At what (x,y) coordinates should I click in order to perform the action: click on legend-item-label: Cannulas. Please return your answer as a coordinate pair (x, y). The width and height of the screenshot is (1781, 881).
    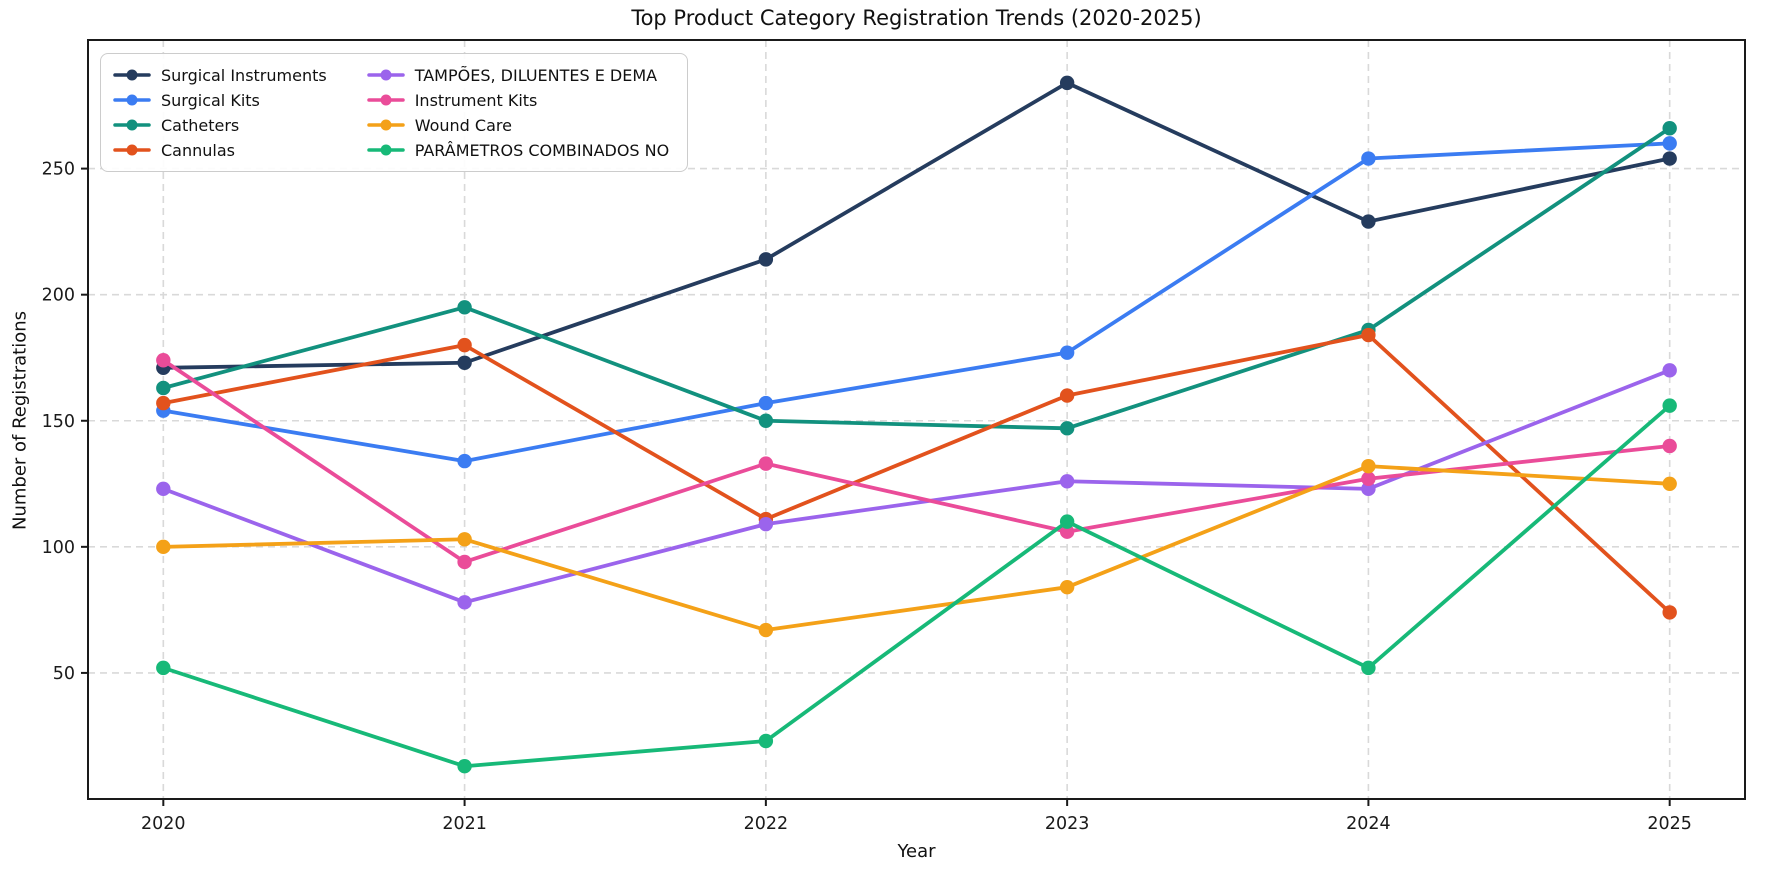
    Looking at the image, I should click on (198, 150).